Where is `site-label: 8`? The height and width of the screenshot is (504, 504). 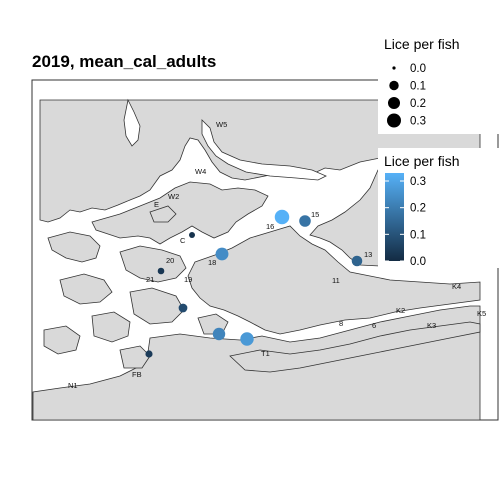
site-label: 8 is located at coordinates (341, 323).